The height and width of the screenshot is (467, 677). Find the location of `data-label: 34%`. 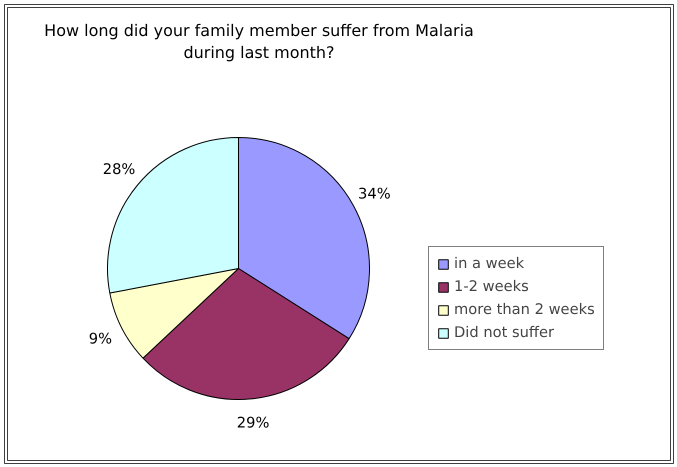

data-label: 34% is located at coordinates (374, 193).